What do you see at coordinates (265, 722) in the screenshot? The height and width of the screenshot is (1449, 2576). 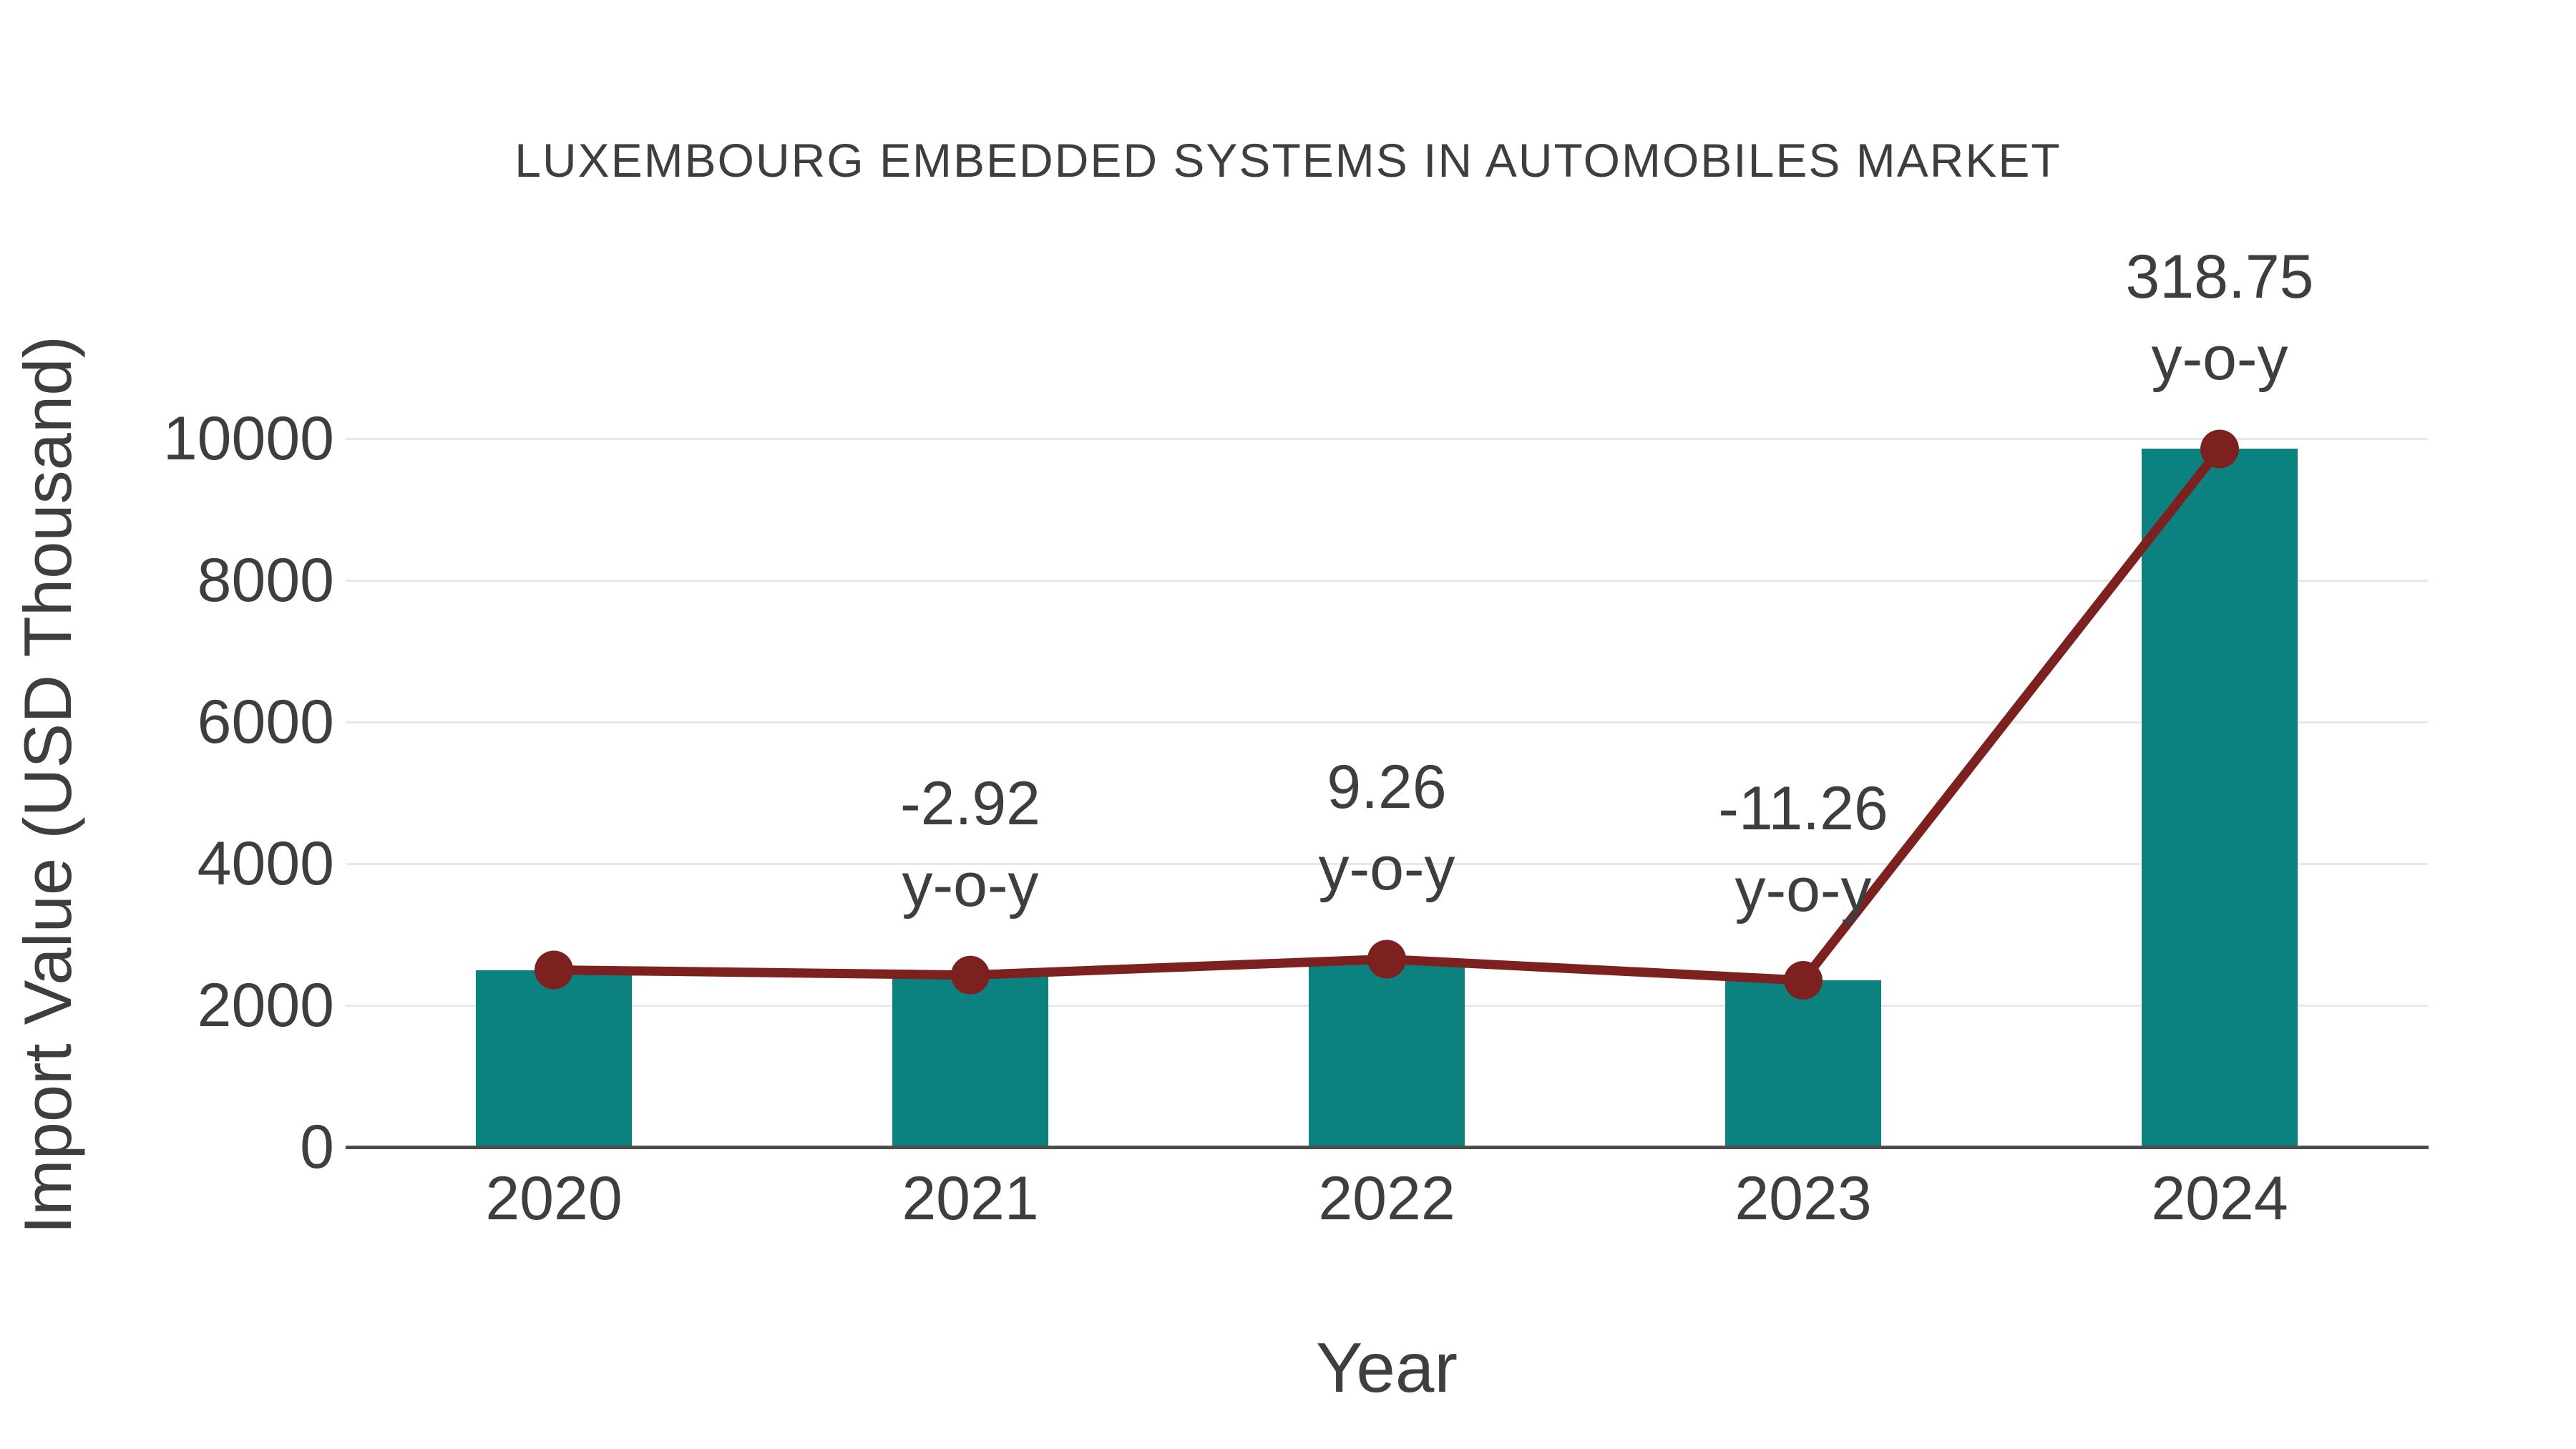 I see `y-tick-label-6000: 6000` at bounding box center [265, 722].